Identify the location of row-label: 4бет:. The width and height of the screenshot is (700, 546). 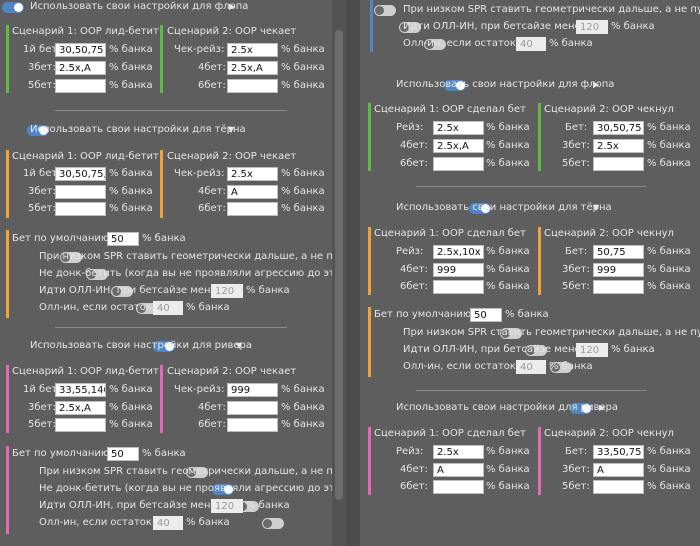
(212, 67).